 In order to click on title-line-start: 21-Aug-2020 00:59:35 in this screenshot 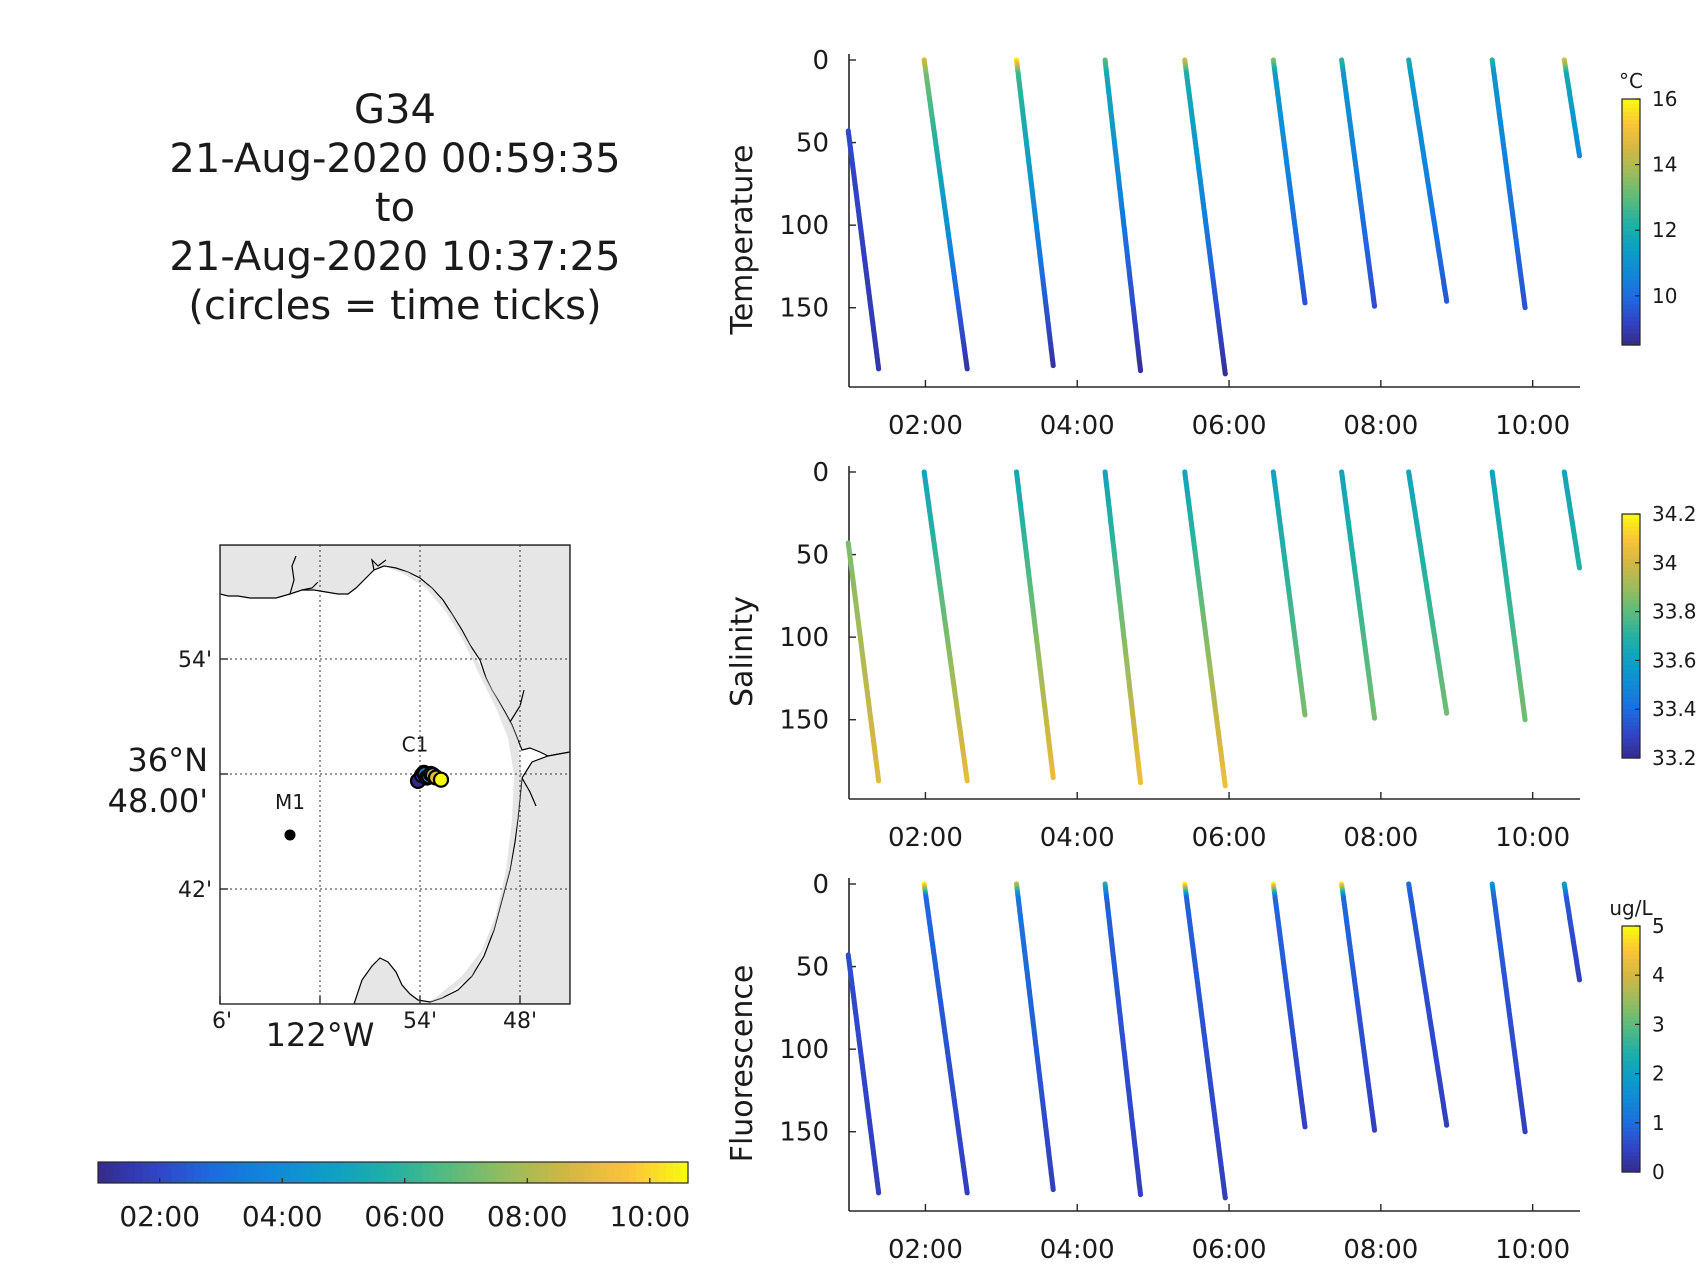, I will do `click(394, 159)`.